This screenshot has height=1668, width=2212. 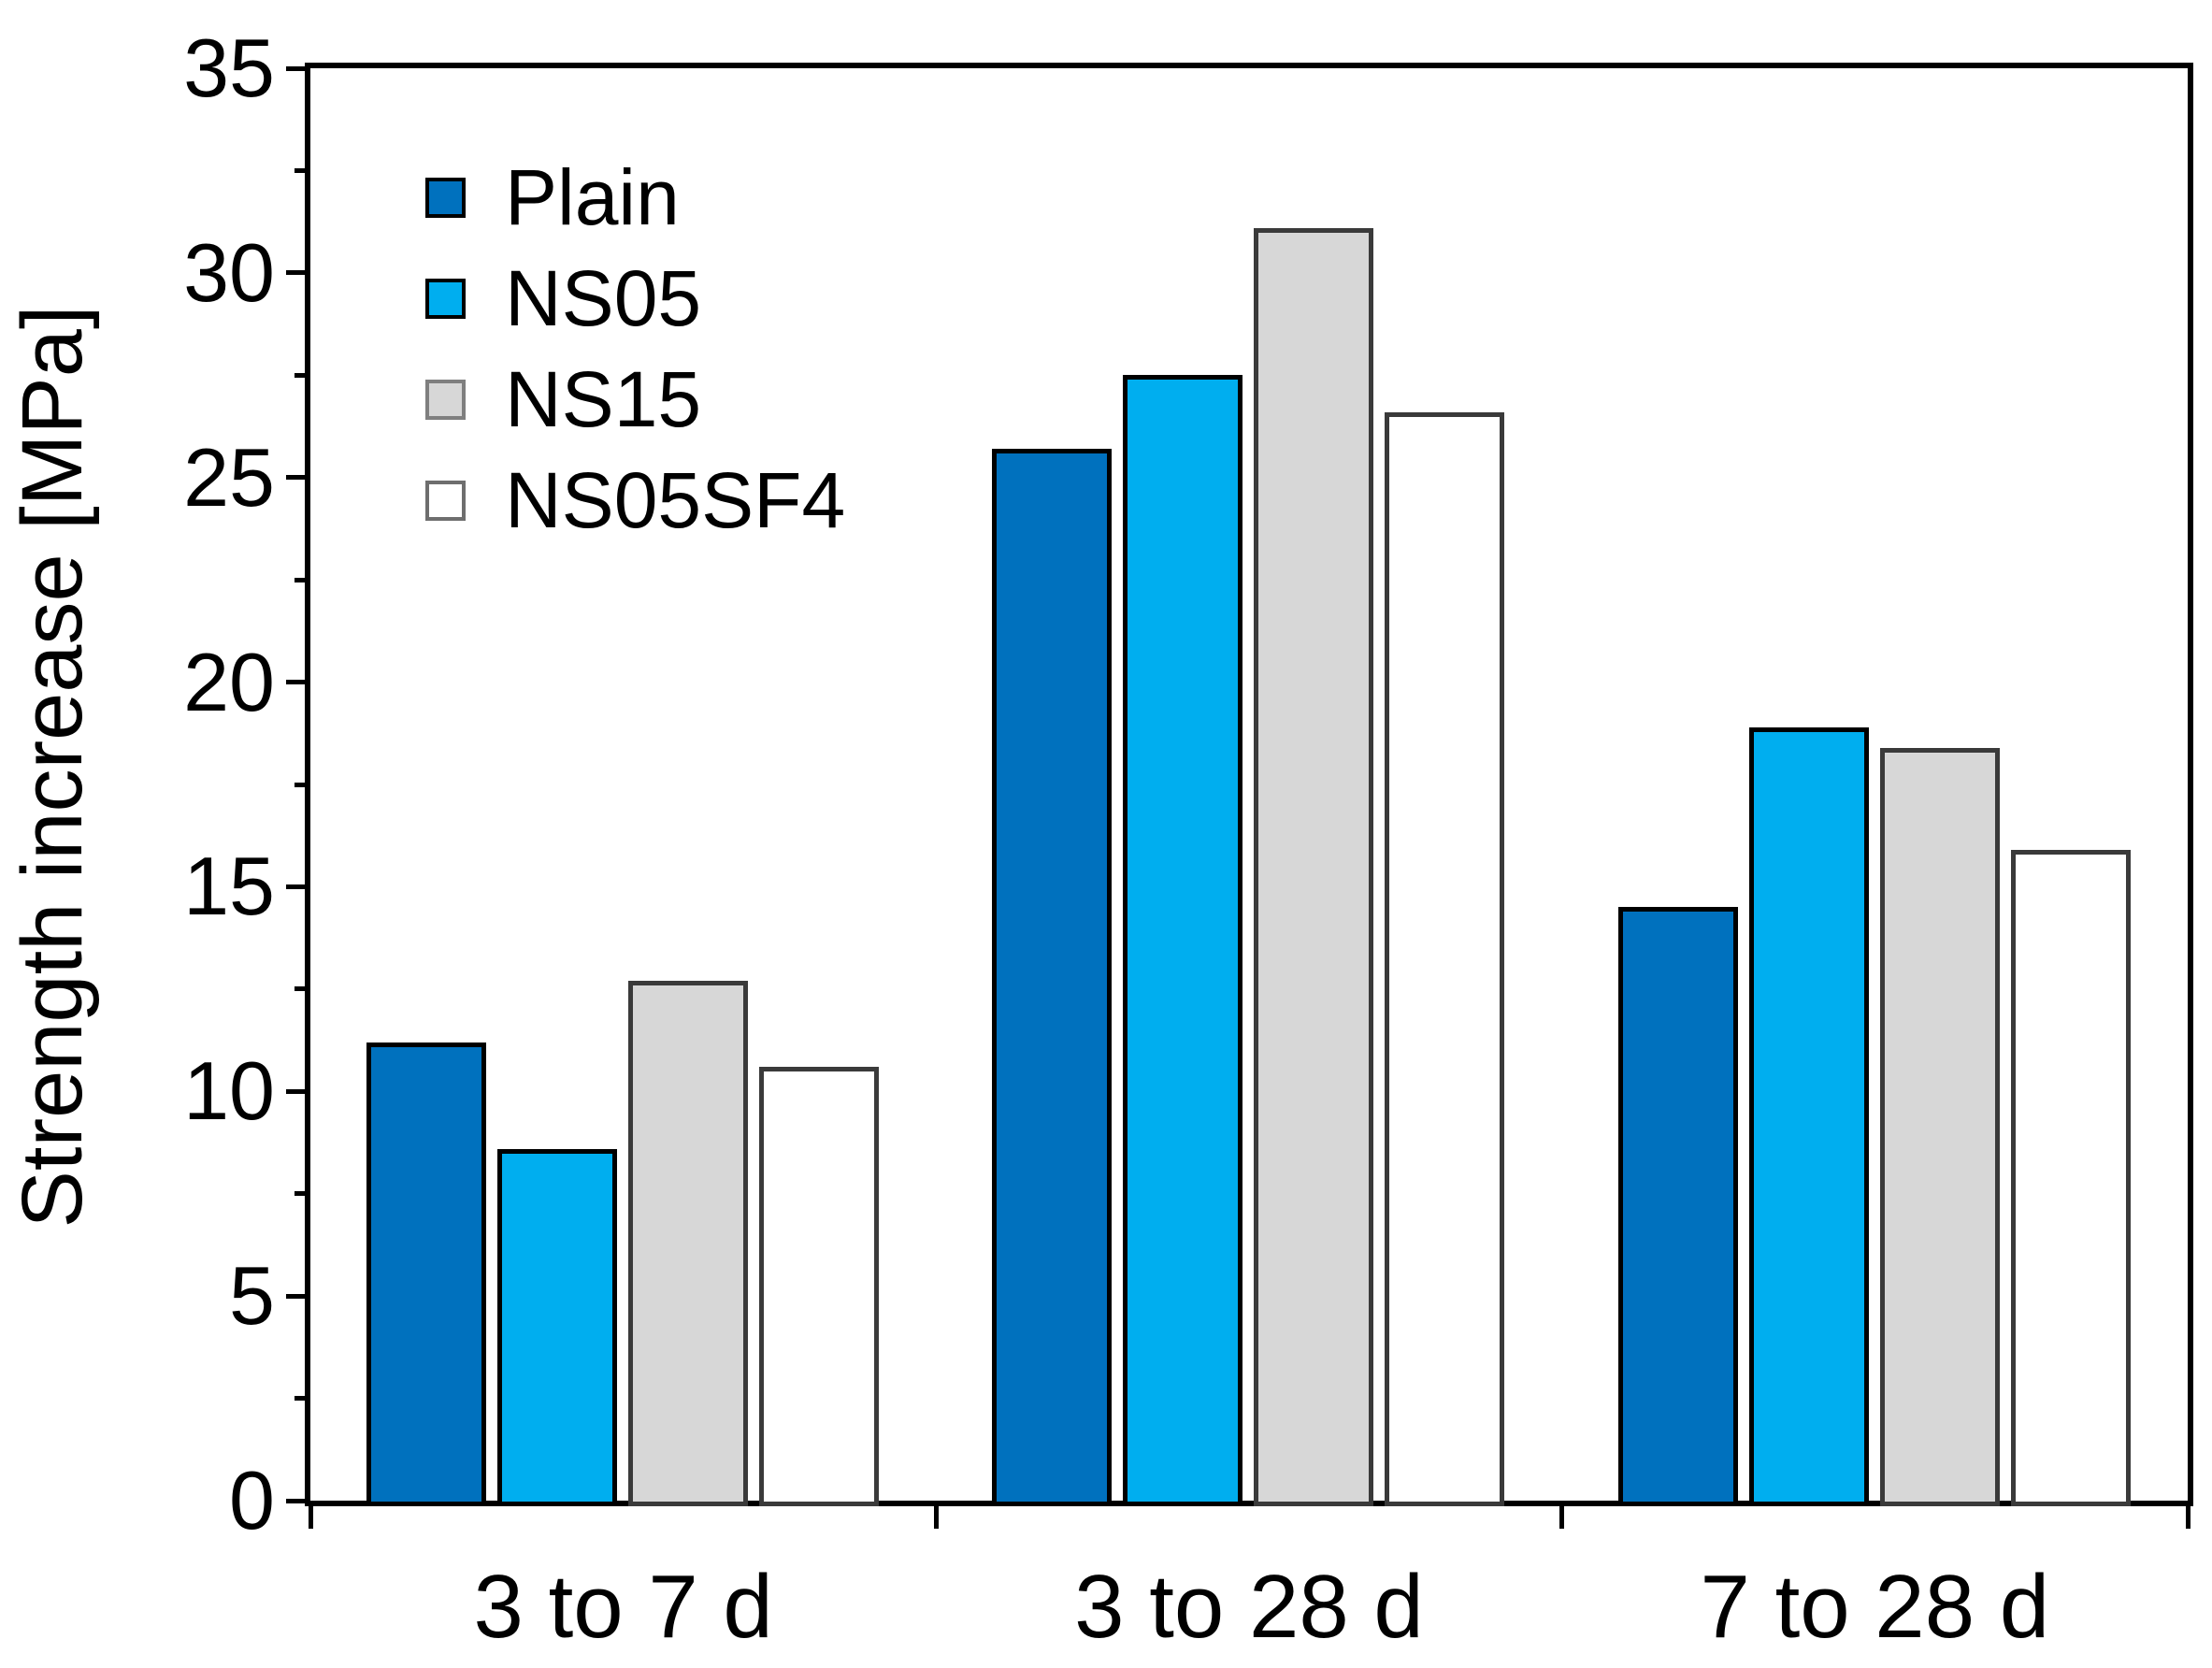 I want to click on legend-swatch-NS15, so click(x=445, y=400).